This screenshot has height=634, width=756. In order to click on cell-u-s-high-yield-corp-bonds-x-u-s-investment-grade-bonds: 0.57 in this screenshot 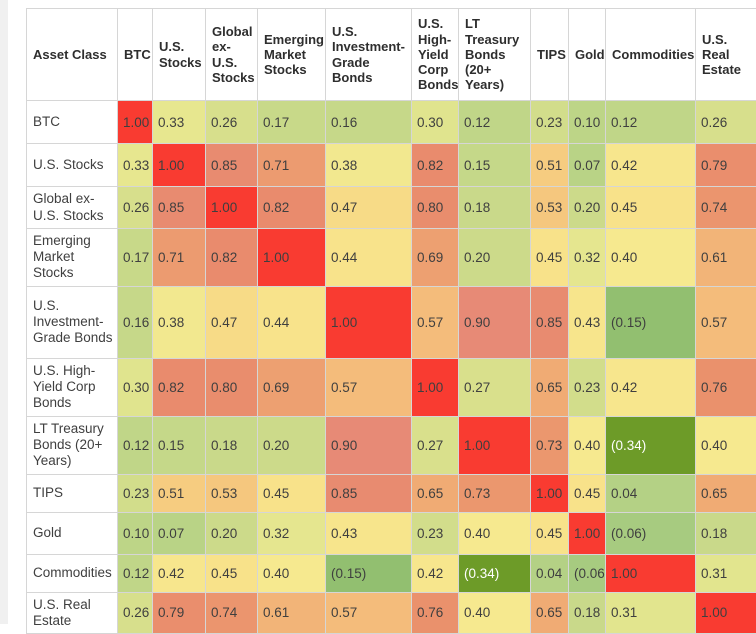, I will do `click(369, 387)`.